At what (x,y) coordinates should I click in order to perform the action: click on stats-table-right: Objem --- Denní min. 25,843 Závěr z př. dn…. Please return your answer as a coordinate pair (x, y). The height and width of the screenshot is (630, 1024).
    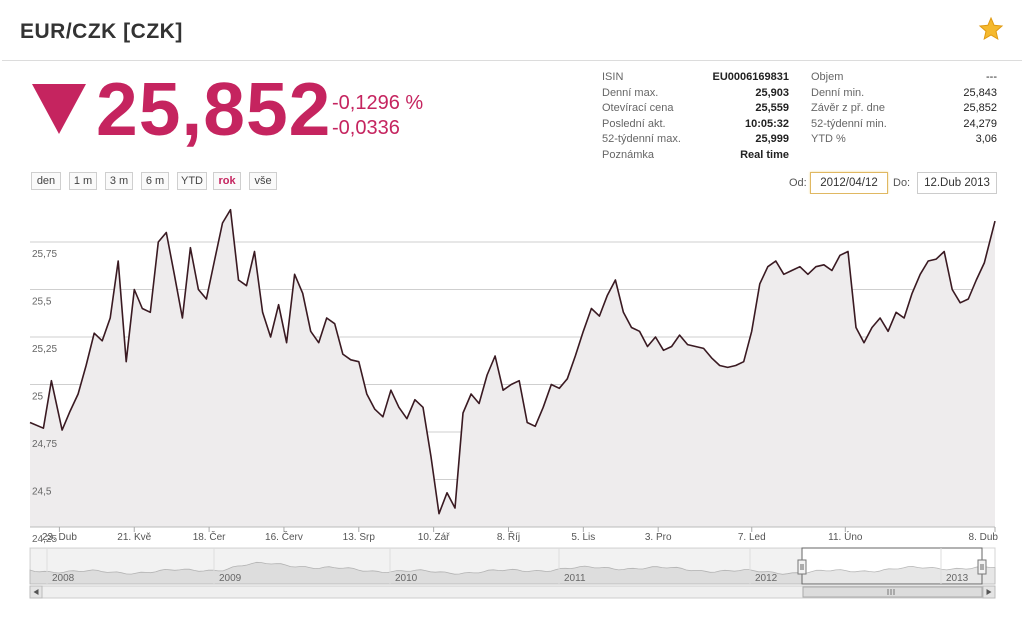
    Looking at the image, I should click on (904, 109).